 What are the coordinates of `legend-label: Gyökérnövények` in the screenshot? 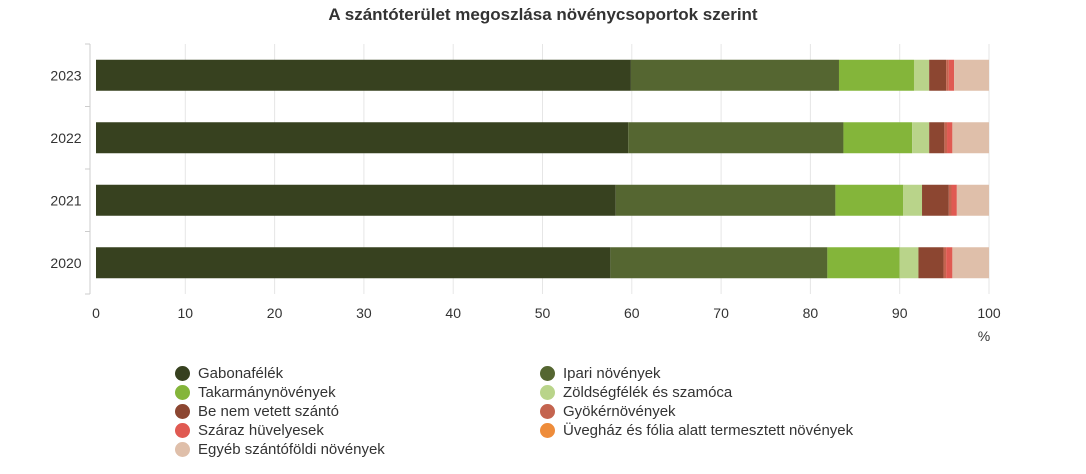 It's located at (619, 411).